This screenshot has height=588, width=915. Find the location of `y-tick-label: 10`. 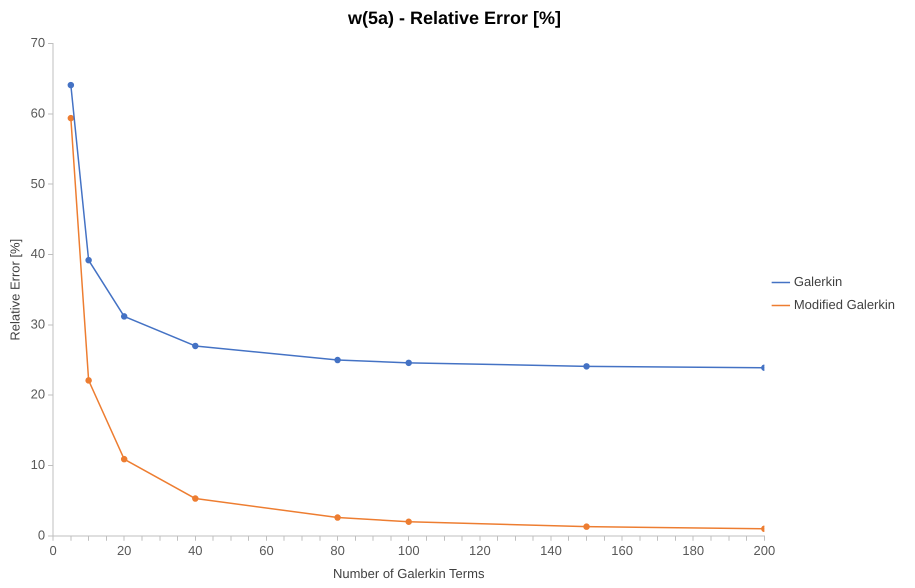

y-tick-label: 10 is located at coordinates (38, 464).